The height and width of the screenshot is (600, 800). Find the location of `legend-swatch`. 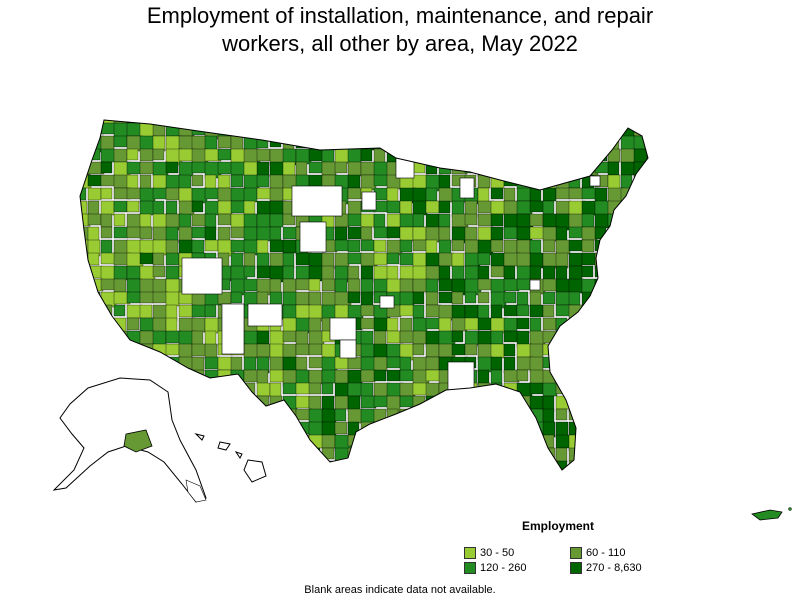

legend-swatch is located at coordinates (470, 553).